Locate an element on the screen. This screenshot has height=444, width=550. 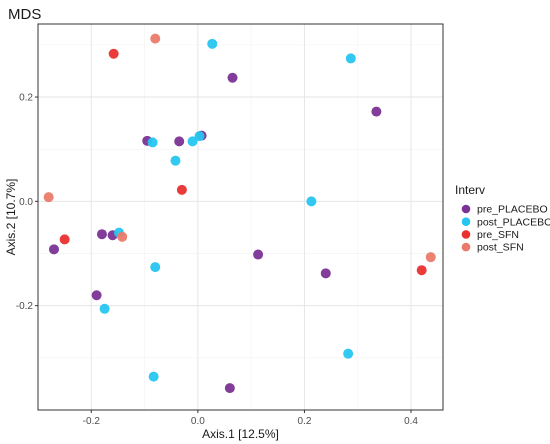
y-tick-label: -0.2 is located at coordinates (25, 306).